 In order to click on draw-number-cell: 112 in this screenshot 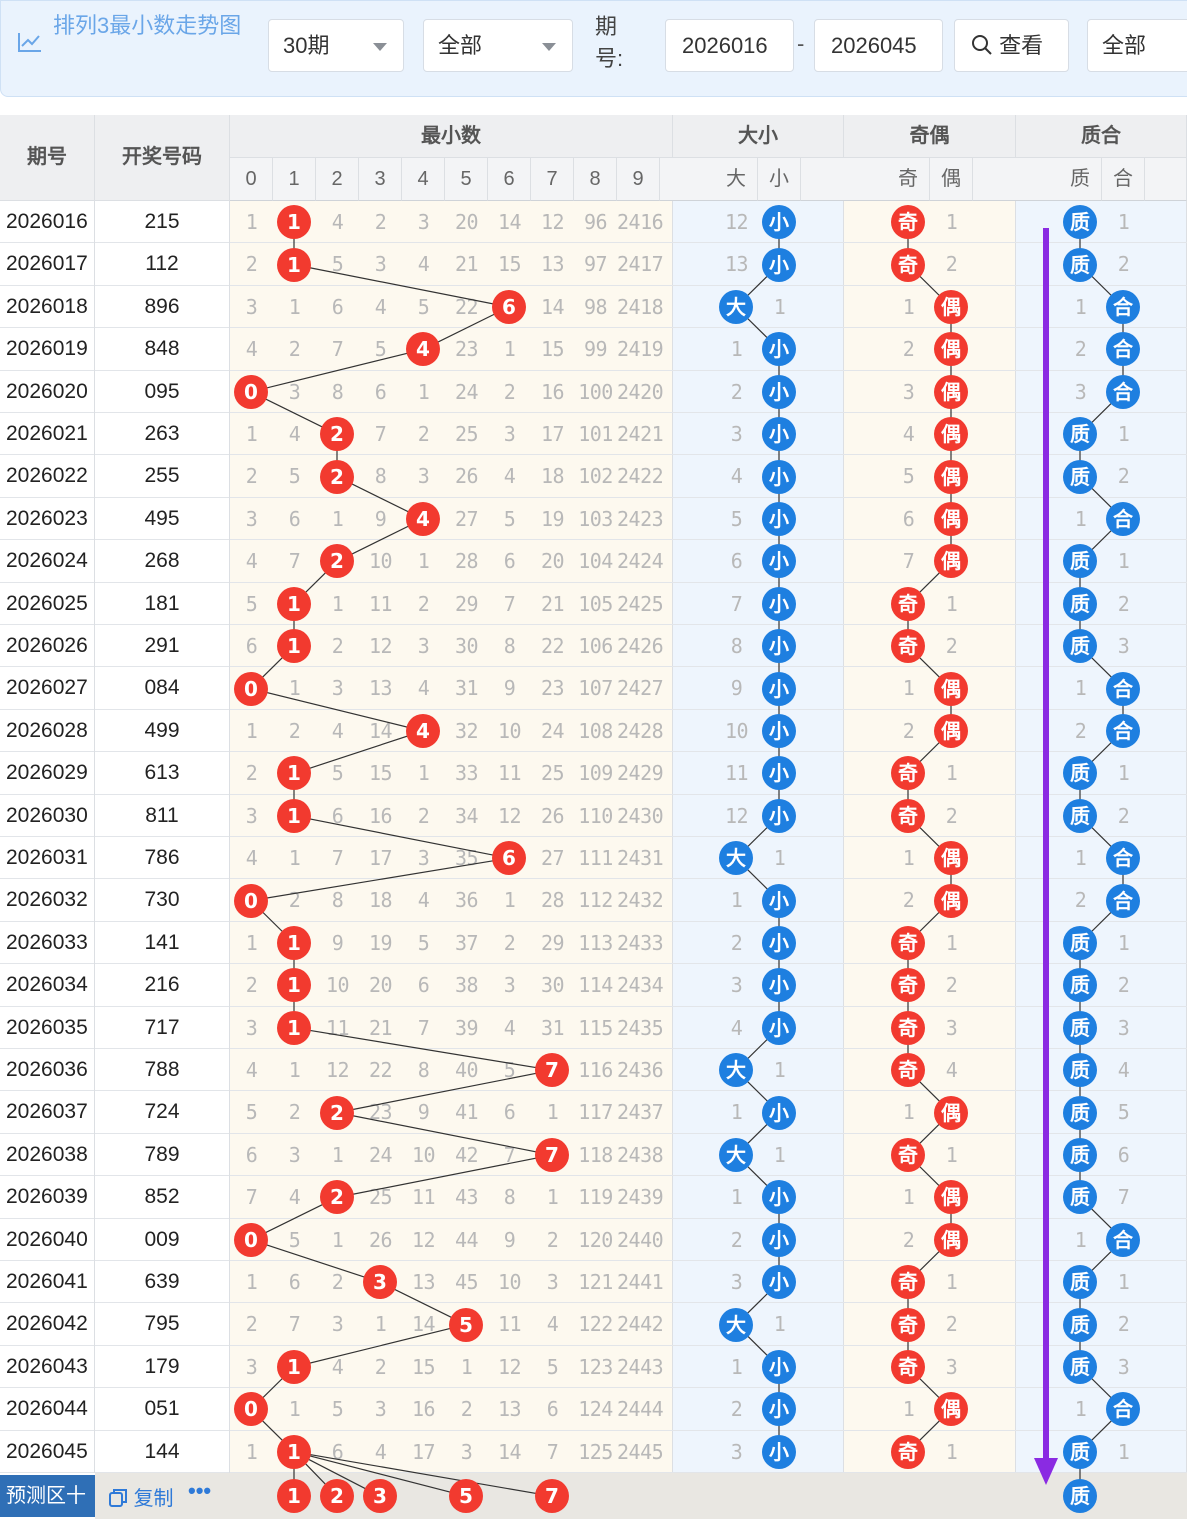, I will do `click(162, 264)`.